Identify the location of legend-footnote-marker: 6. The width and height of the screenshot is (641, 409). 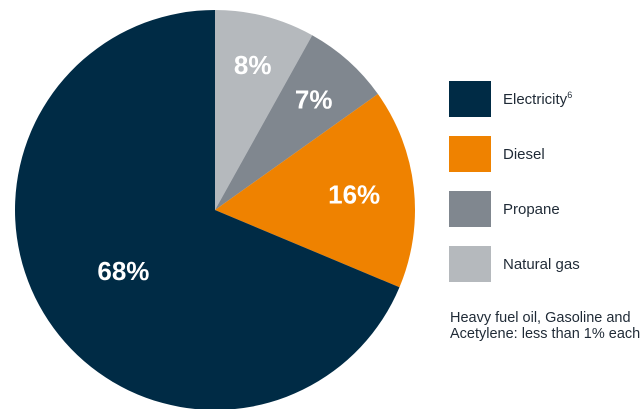
(570, 94).